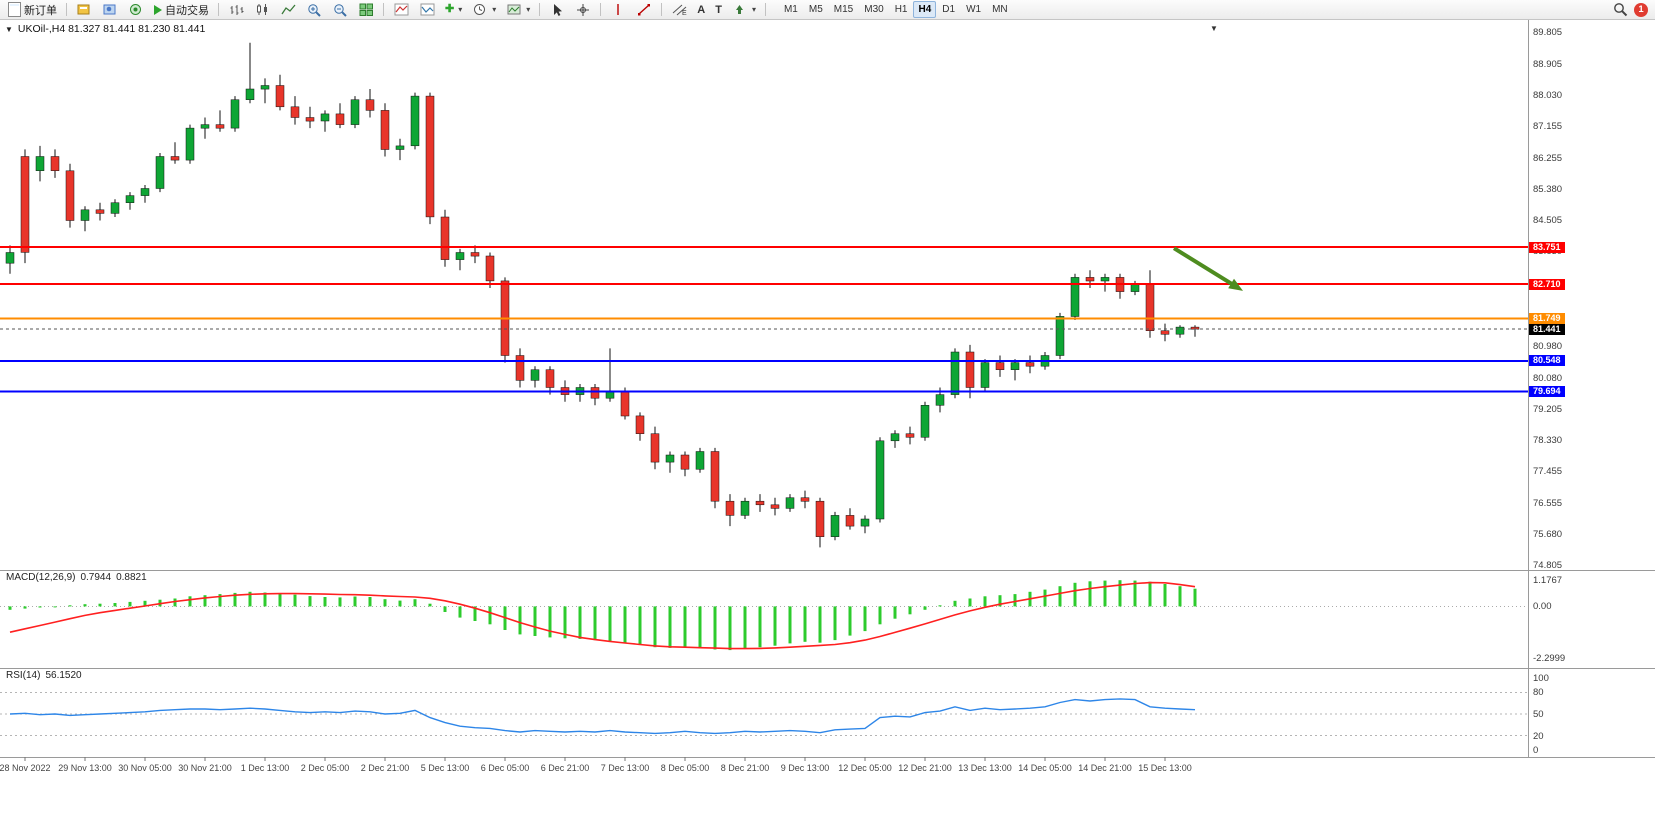 This screenshot has height=822, width=1655. Describe the element at coordinates (14, 9) in the screenshot. I see `new-order-icon` at that location.